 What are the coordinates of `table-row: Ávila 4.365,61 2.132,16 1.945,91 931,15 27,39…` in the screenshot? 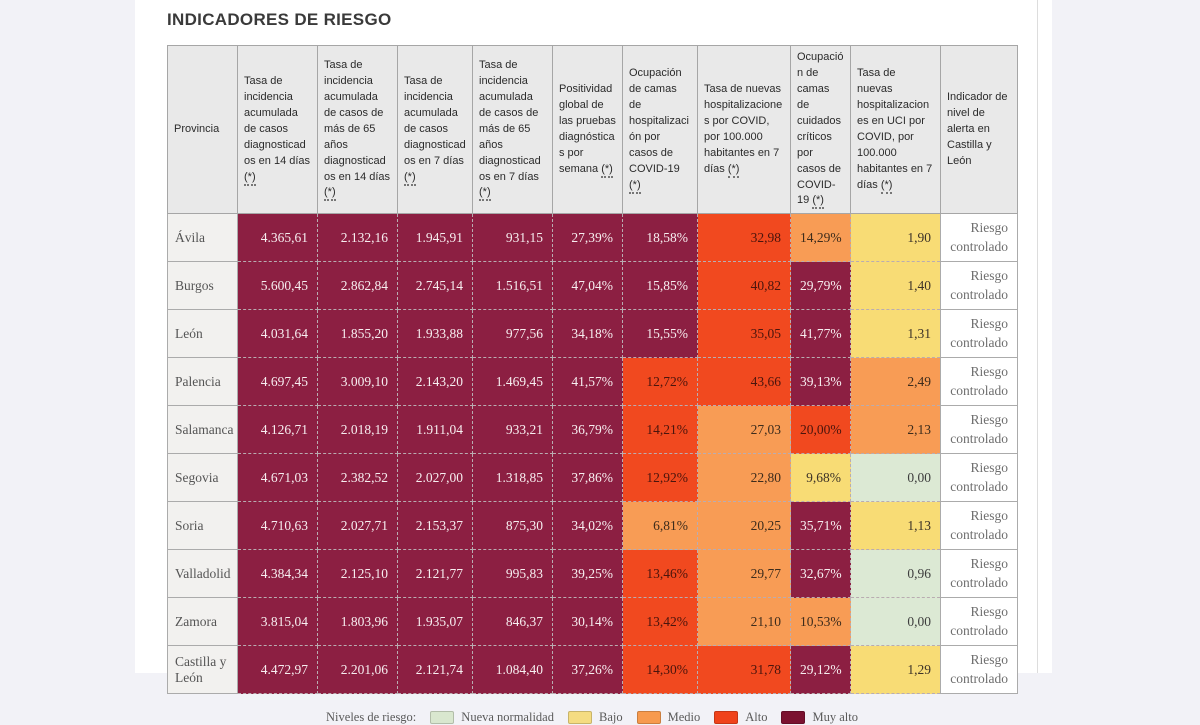 It's located at (592, 238).